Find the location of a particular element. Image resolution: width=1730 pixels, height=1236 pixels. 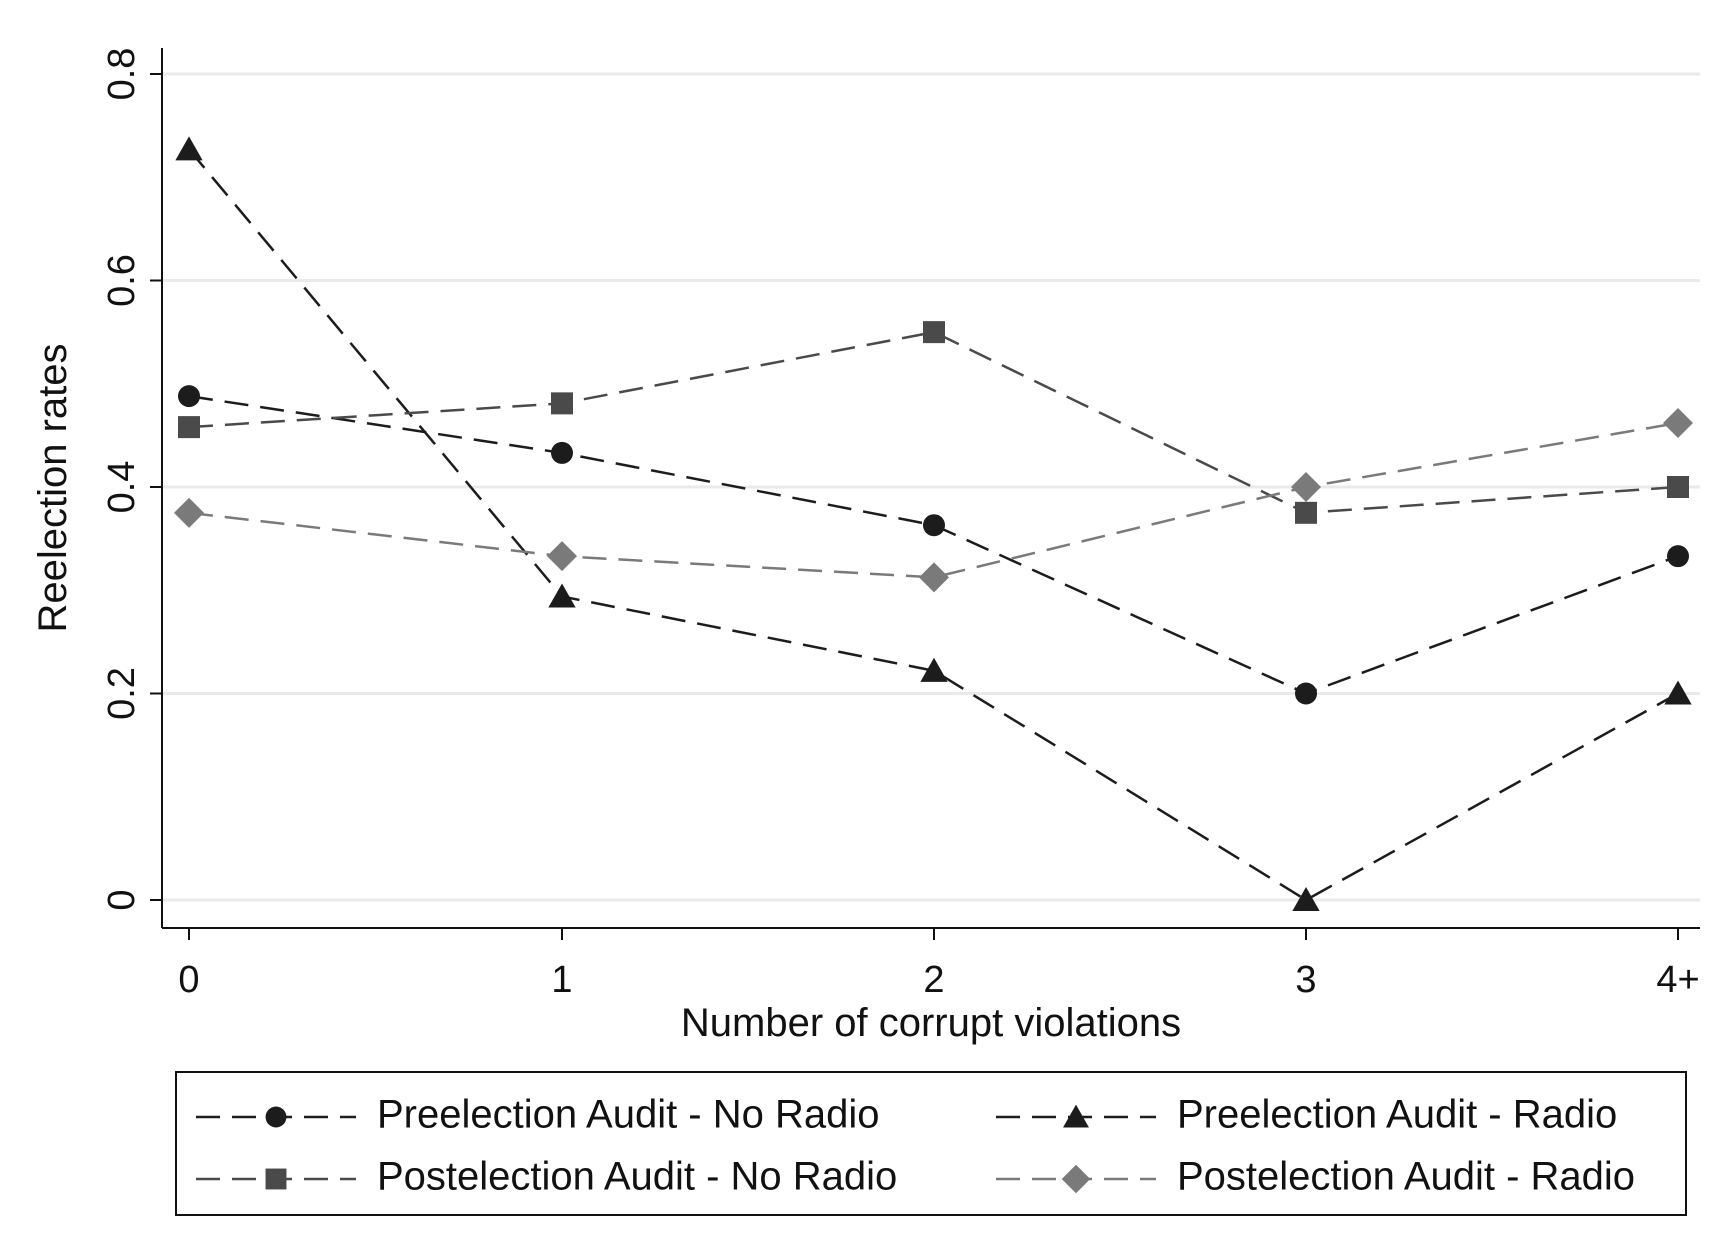

legend-label: Preelection Audit - No Radio is located at coordinates (628, 1115).